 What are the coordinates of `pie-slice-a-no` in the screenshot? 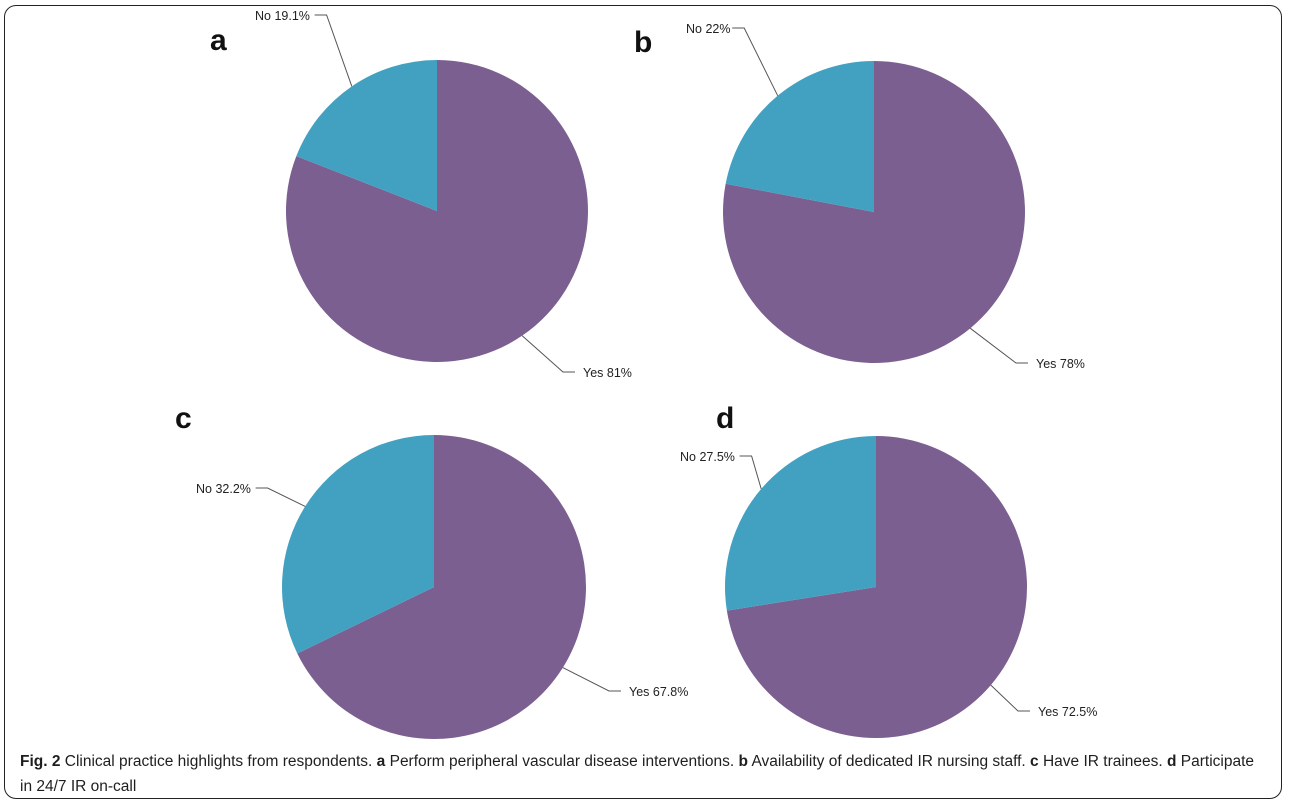 It's located at (366, 135).